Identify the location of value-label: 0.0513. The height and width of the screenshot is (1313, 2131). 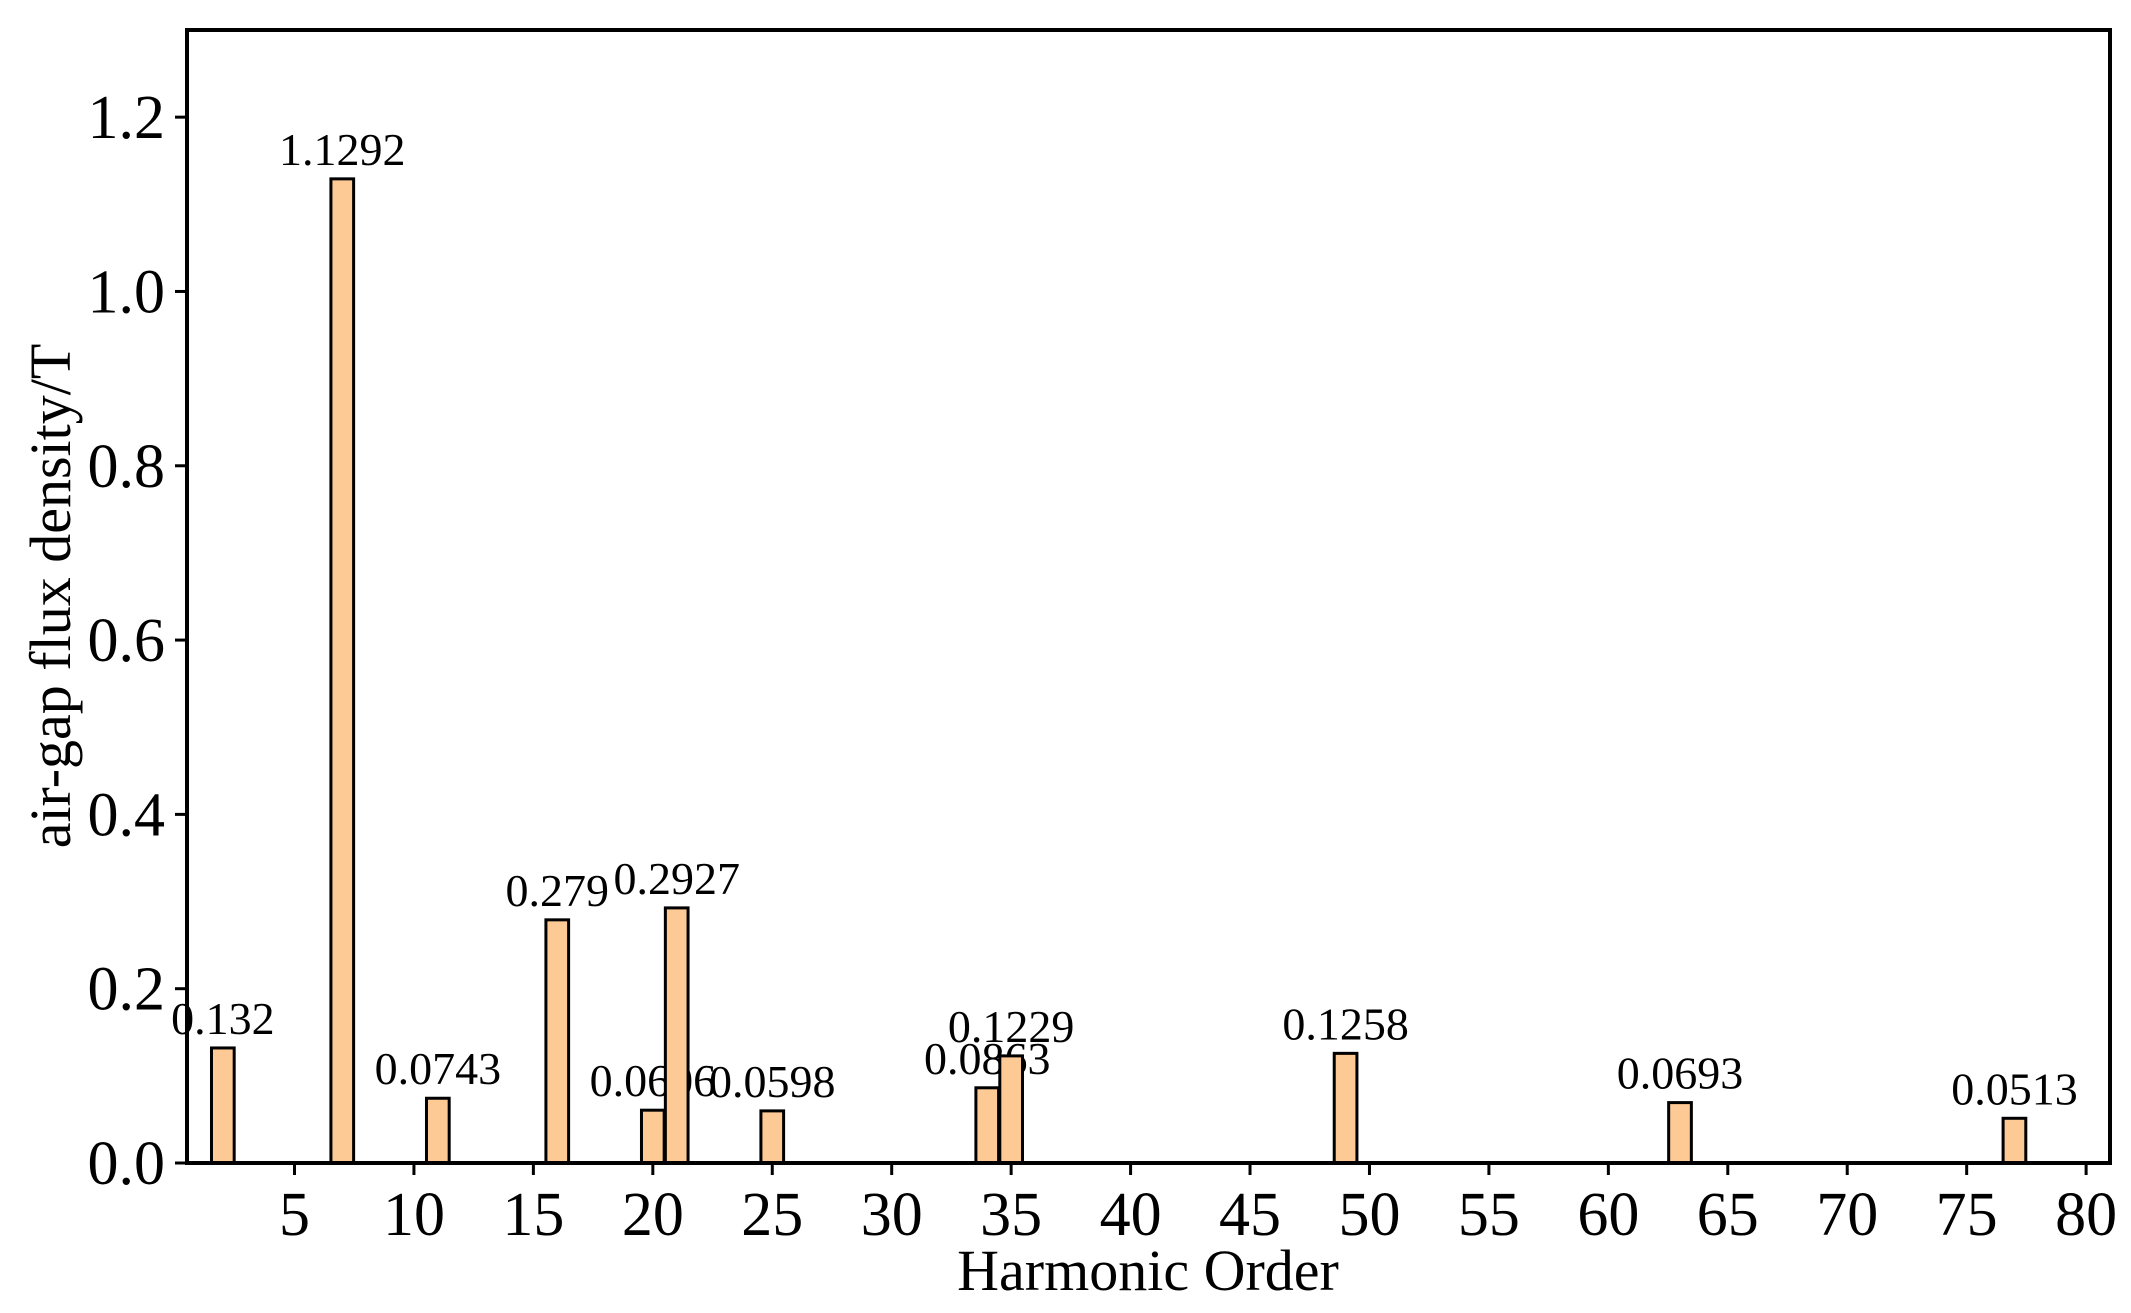
(2014, 1088).